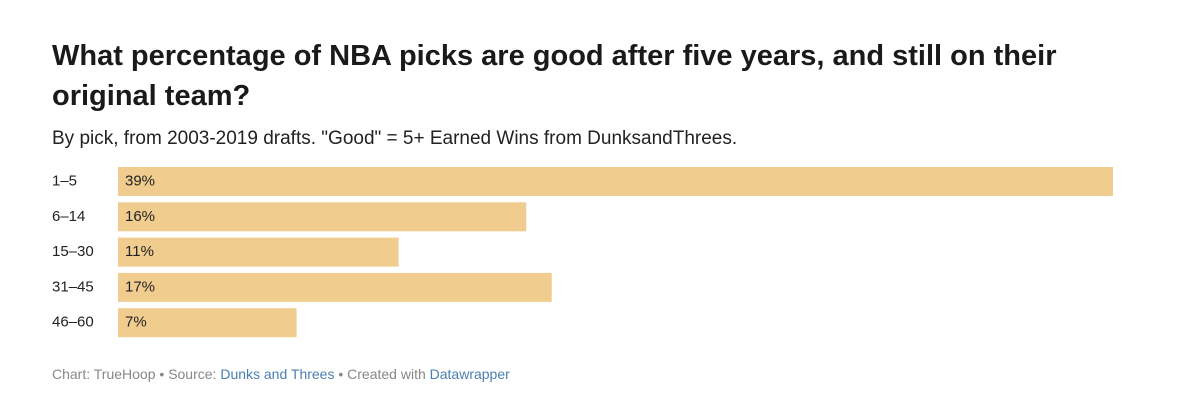  What do you see at coordinates (64, 180) in the screenshot?
I see `category-label: 1–5` at bounding box center [64, 180].